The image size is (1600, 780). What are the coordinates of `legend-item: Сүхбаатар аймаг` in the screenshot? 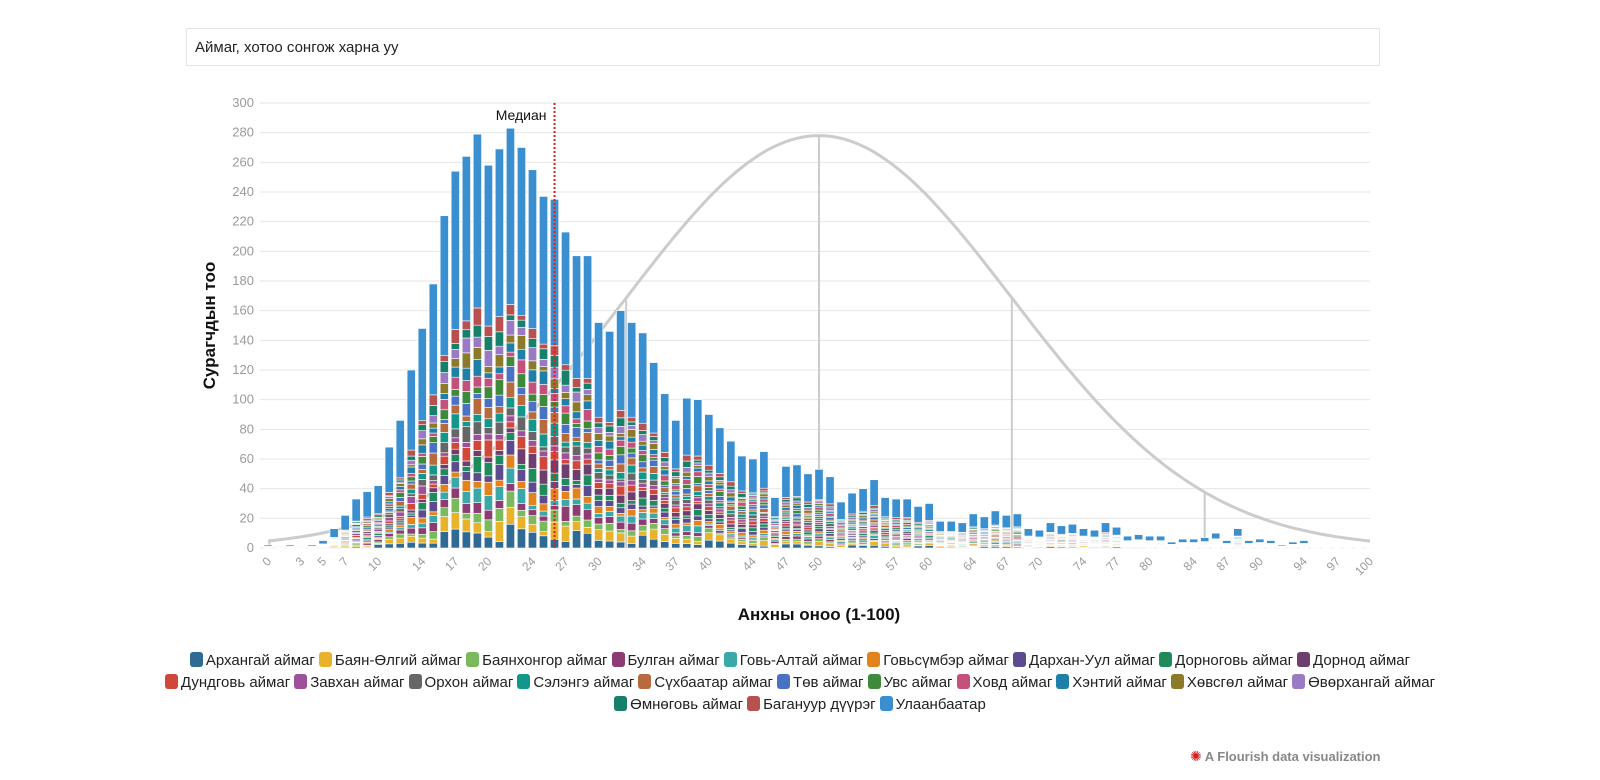 It's located at (705, 683).